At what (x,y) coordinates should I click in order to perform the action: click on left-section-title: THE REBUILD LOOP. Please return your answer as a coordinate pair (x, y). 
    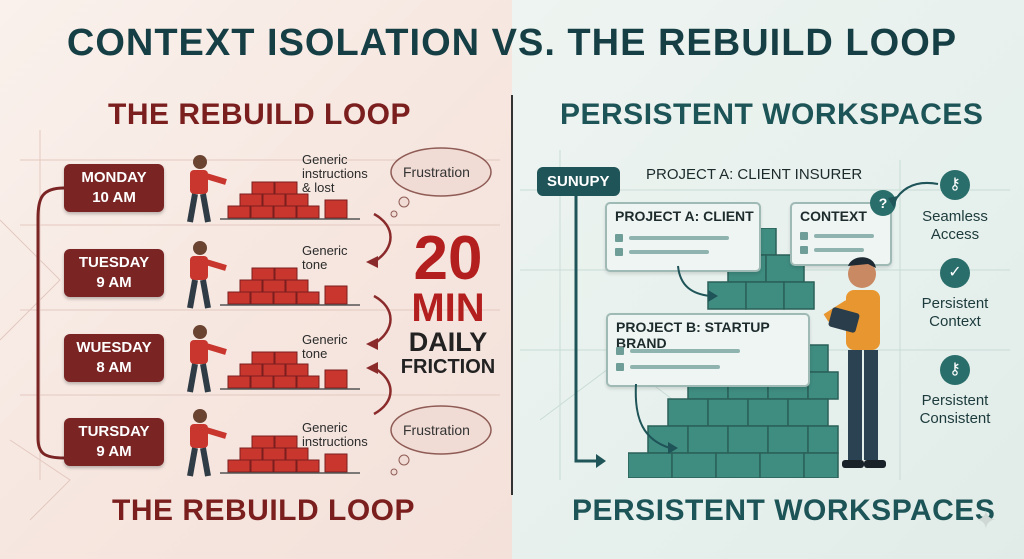
    Looking at the image, I should click on (260, 114).